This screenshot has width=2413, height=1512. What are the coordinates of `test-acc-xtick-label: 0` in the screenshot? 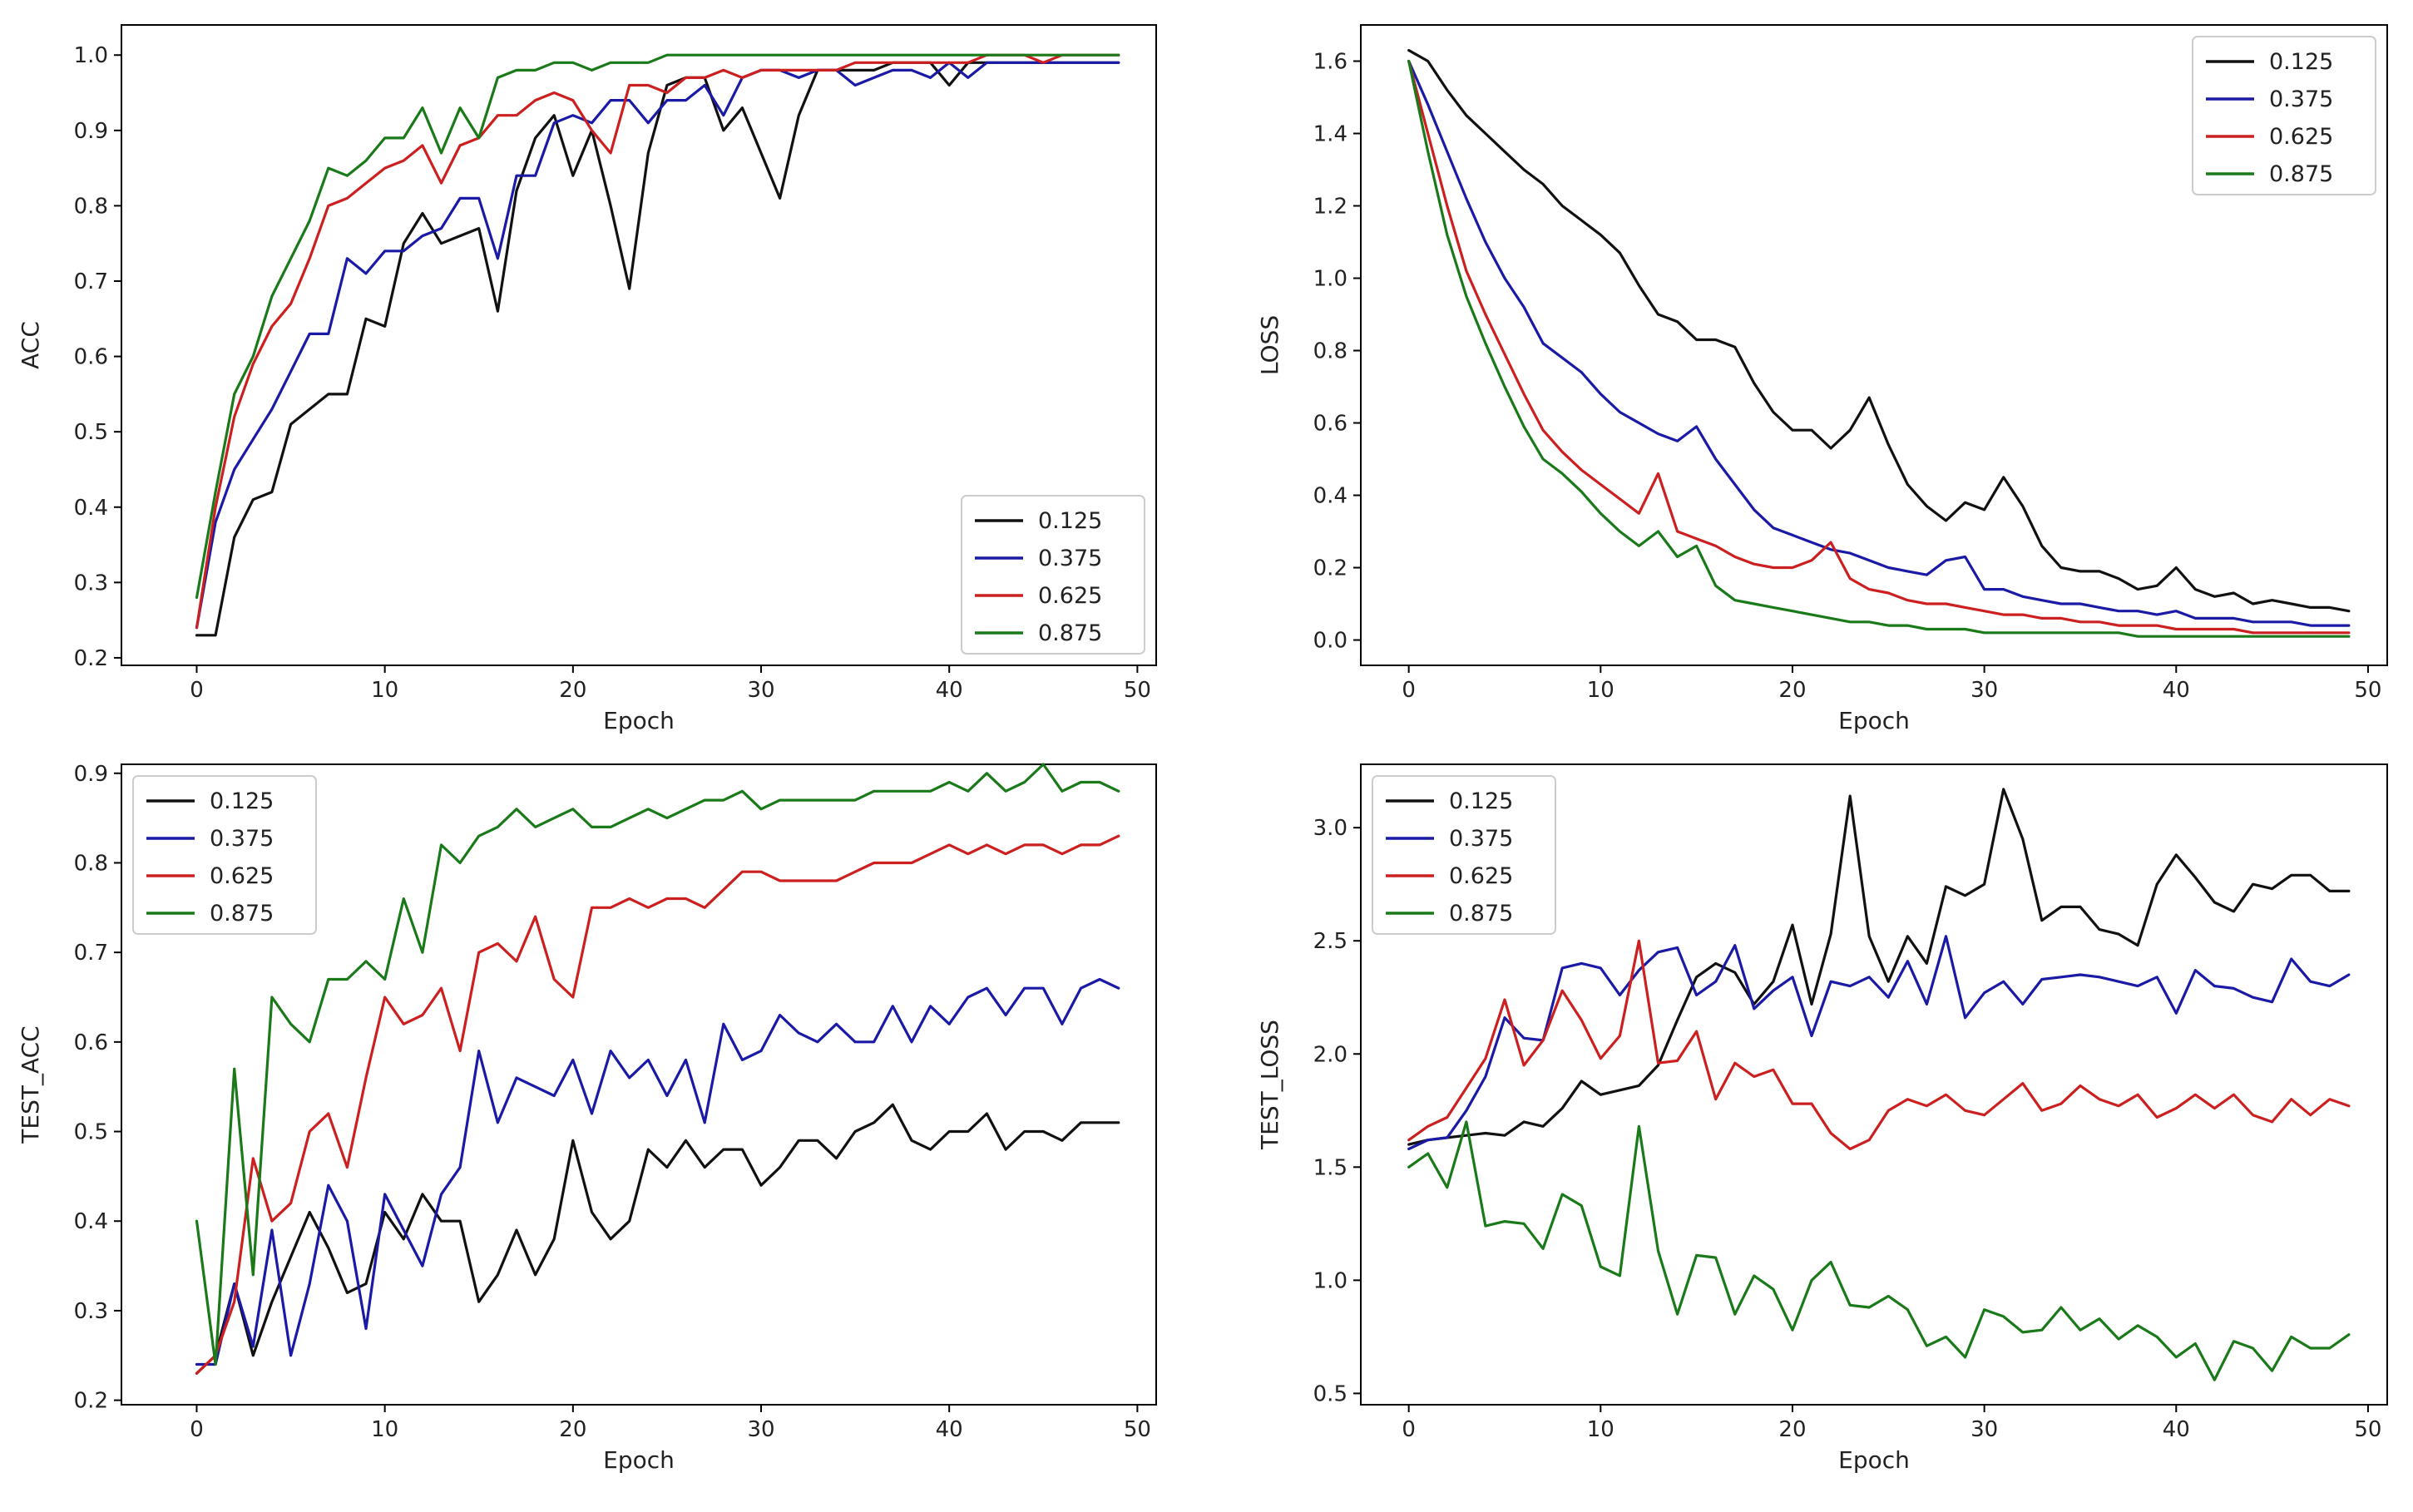 It's located at (197, 1429).